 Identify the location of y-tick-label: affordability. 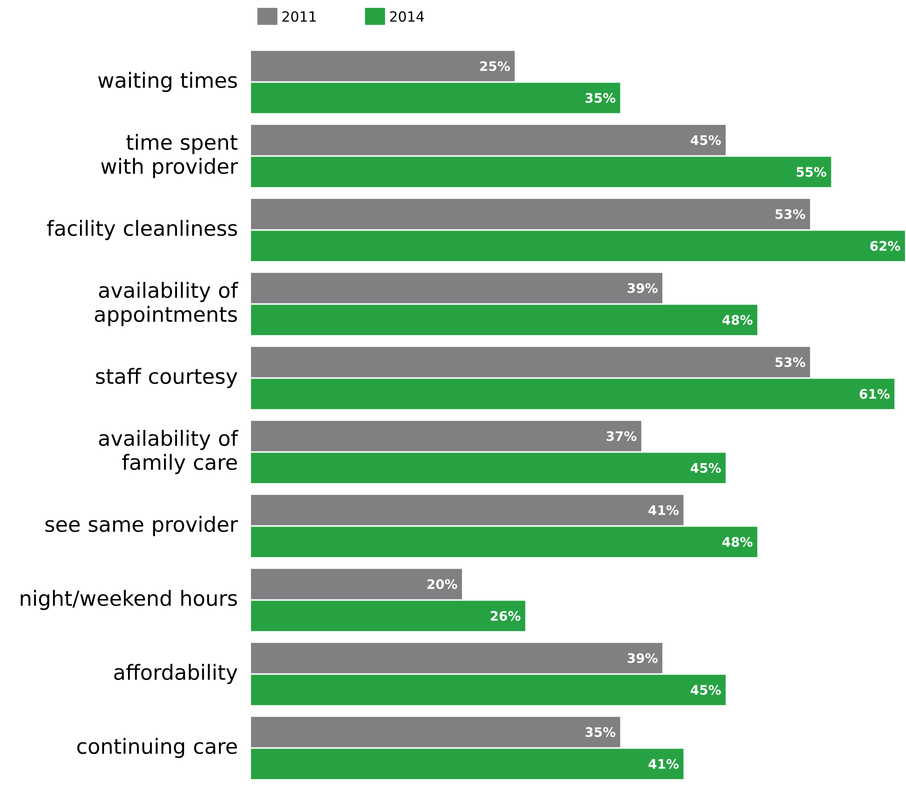
(176, 674).